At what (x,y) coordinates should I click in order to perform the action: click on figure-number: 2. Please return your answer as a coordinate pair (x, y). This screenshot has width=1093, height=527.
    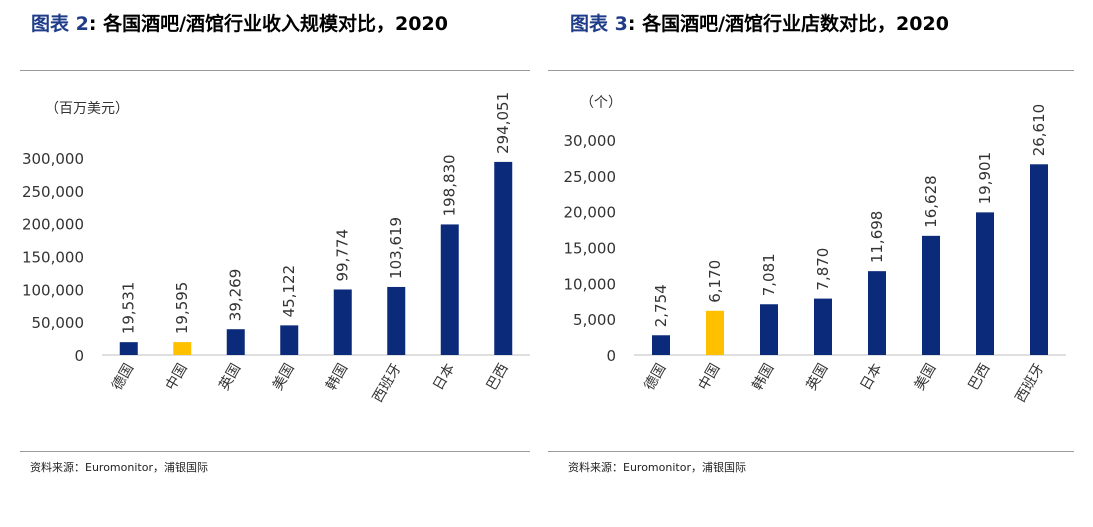
    Looking at the image, I should click on (82, 24).